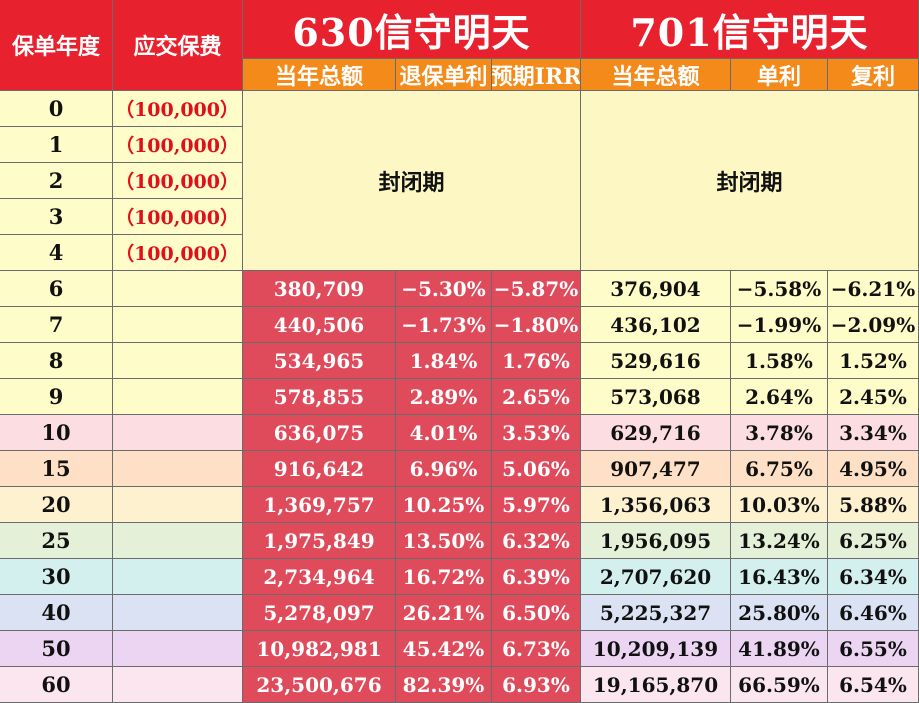 This screenshot has height=703, width=919. I want to click on product-a-title: 630信守明天, so click(412, 29).